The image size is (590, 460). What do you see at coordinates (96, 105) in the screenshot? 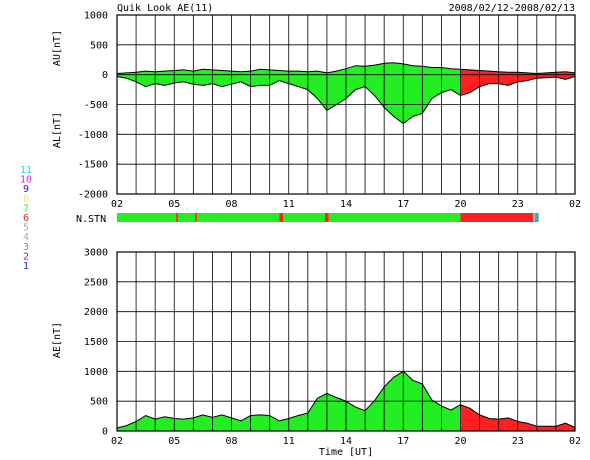
I see `au-al-ytick-label: -500` at bounding box center [96, 105].